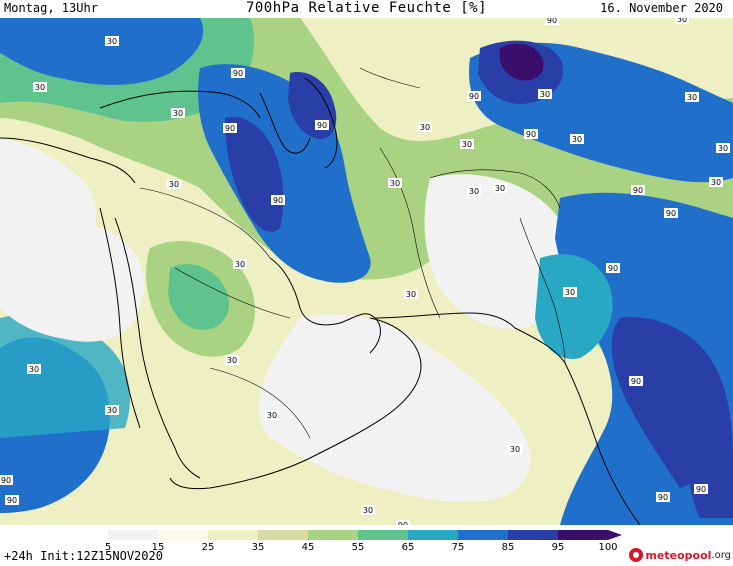 The image size is (733, 566). I want to click on color-scale-tick-label: 45, so click(308, 547).